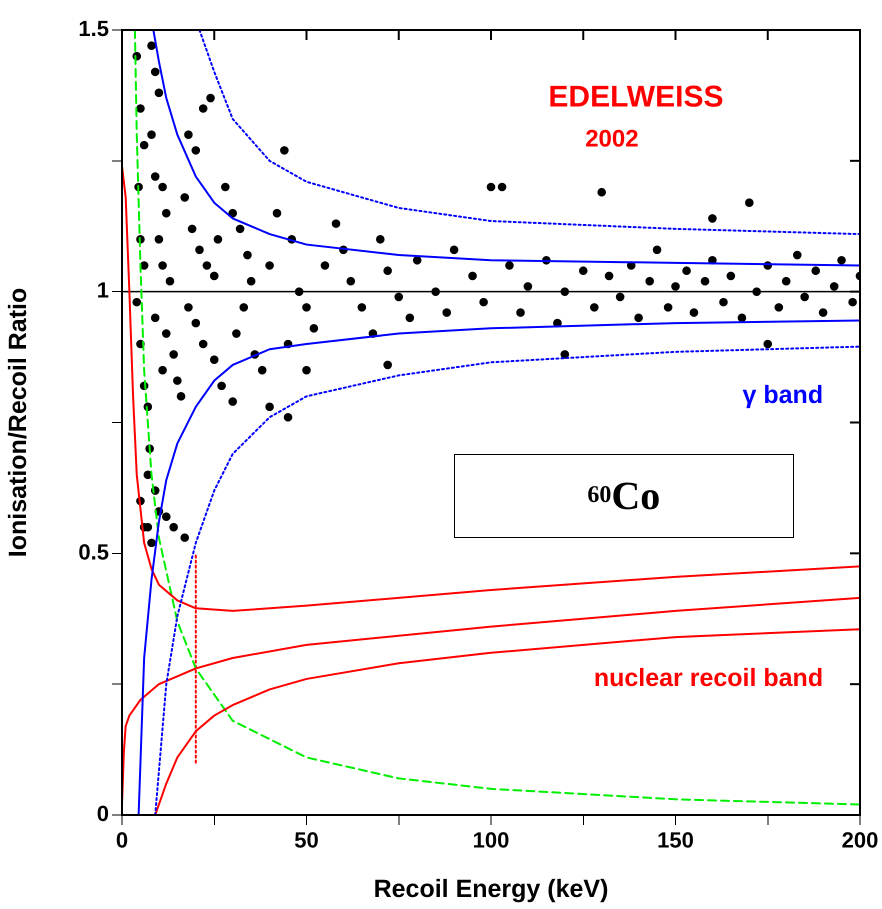  Describe the element at coordinates (636, 97) in the screenshot. I see `annotation: EDELWEISS` at that location.